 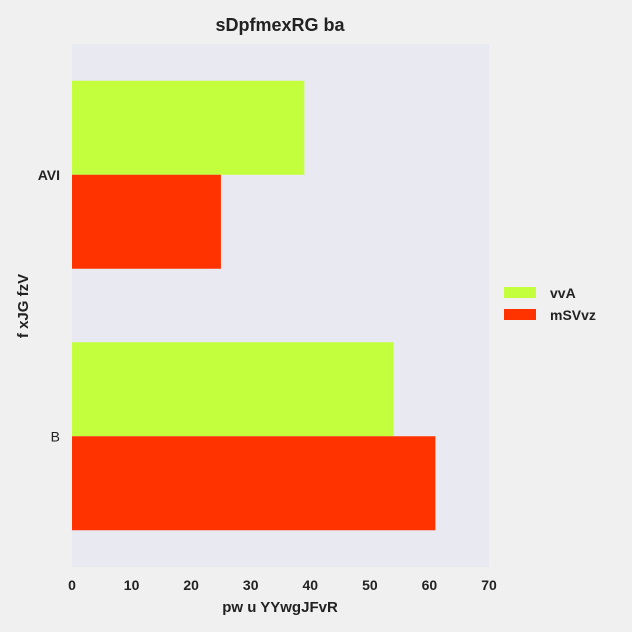 I want to click on legend: vvA mSVvz, so click(x=550, y=304).